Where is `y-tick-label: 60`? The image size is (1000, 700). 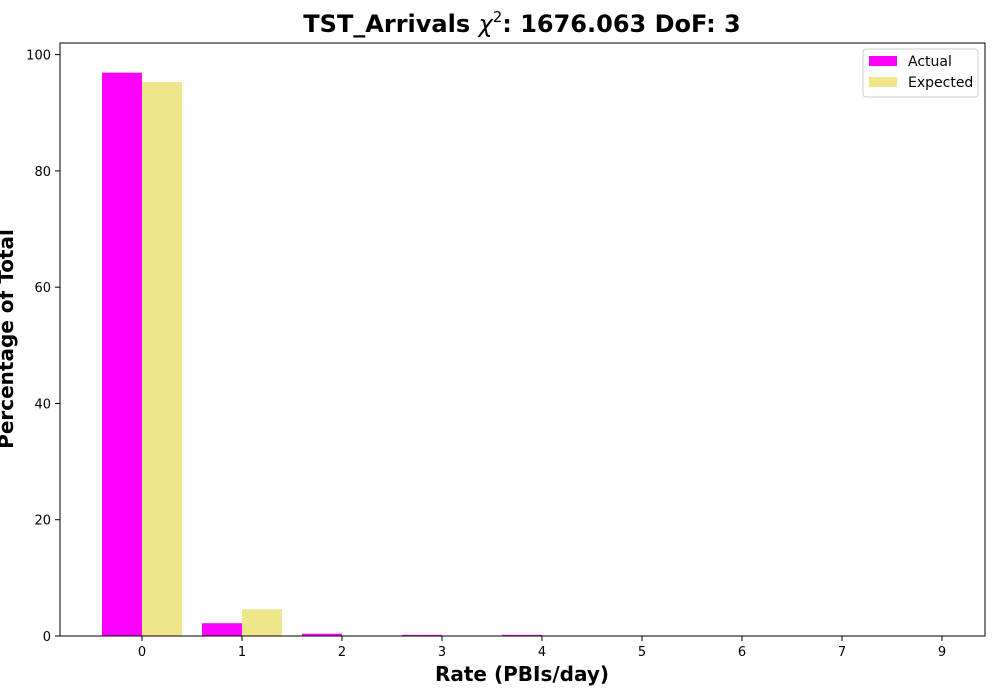
y-tick-label: 60 is located at coordinates (42, 288).